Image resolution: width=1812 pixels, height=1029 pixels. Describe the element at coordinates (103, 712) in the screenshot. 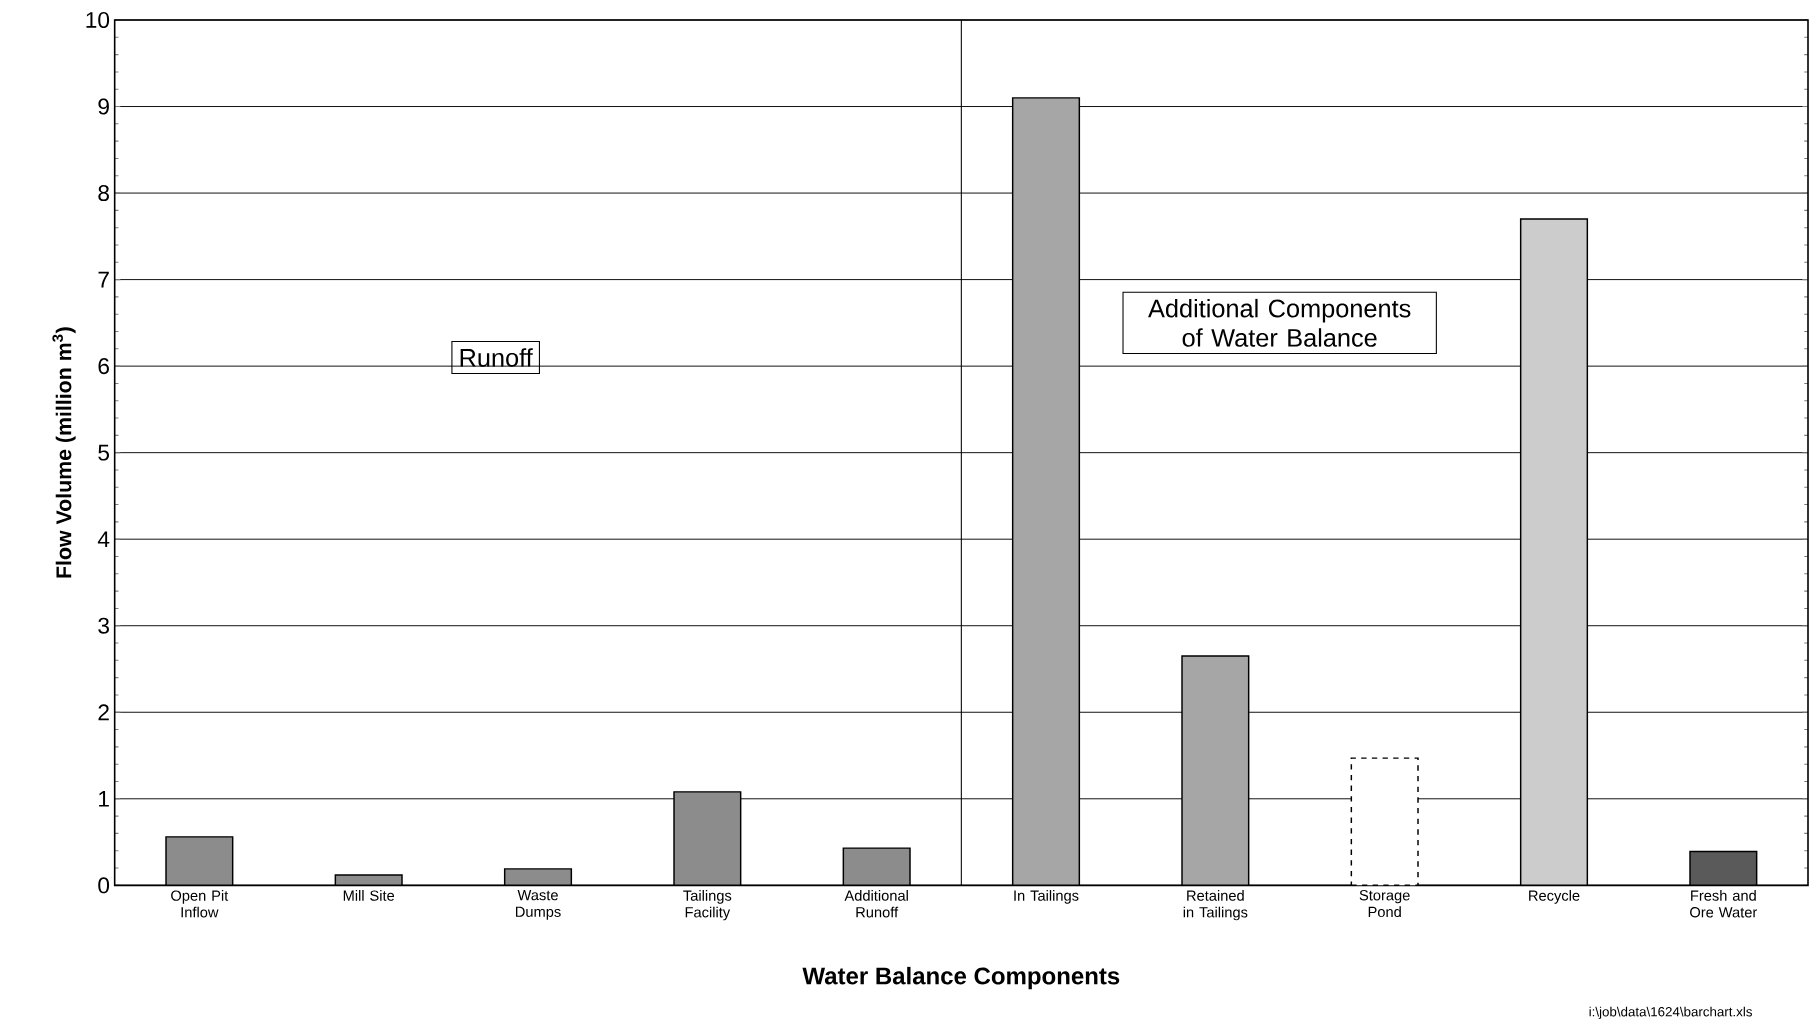

I see `y-tick-label: 2` at that location.